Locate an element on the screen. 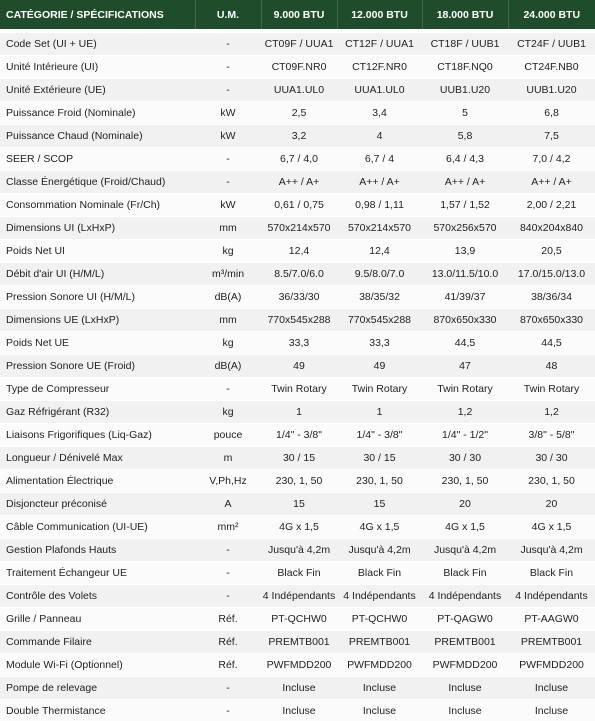 The height and width of the screenshot is (721, 595). table-cell: 5 is located at coordinates (465, 113).